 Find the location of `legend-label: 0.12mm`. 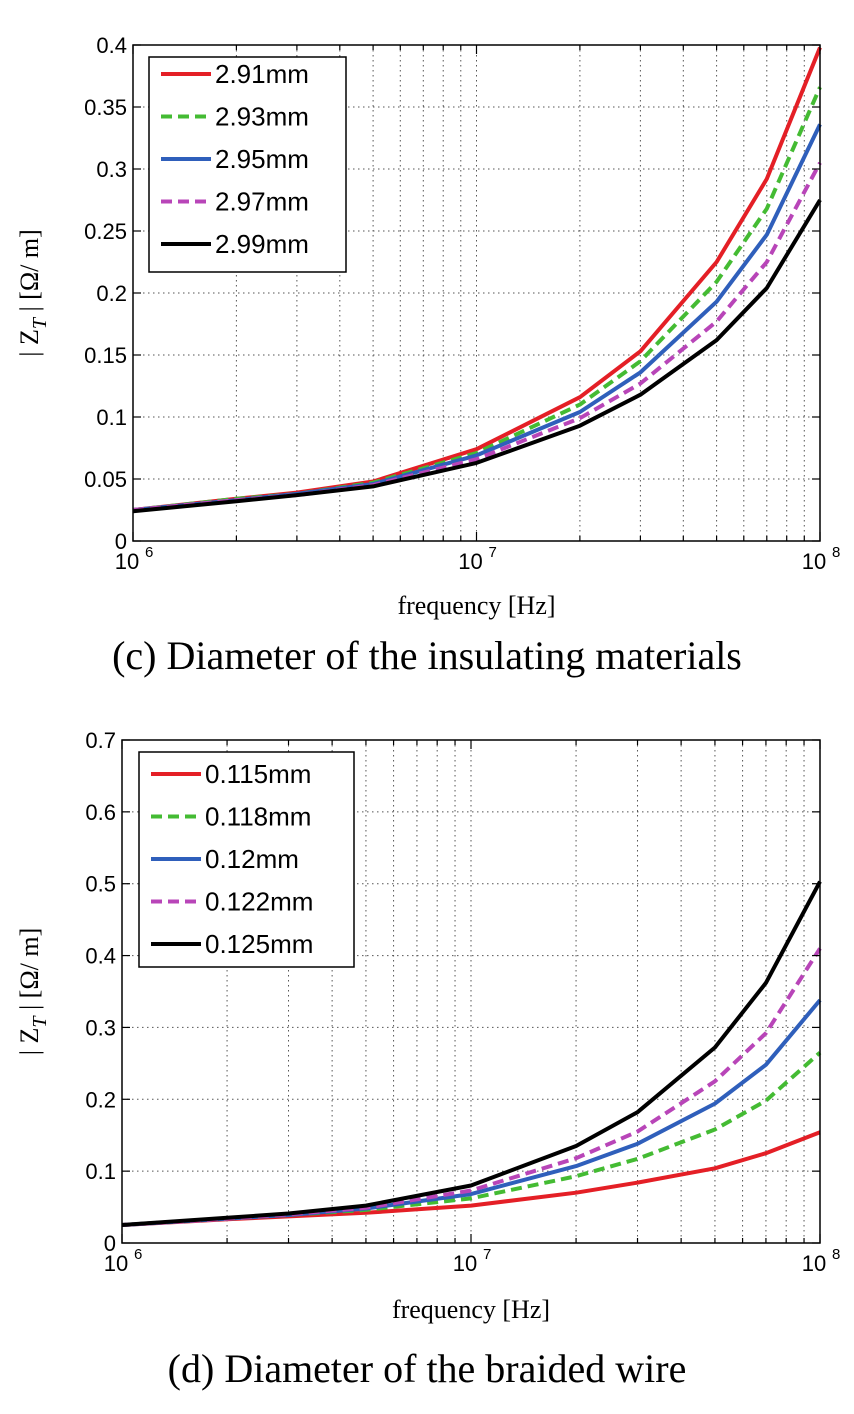

legend-label: 0.12mm is located at coordinates (252, 859).